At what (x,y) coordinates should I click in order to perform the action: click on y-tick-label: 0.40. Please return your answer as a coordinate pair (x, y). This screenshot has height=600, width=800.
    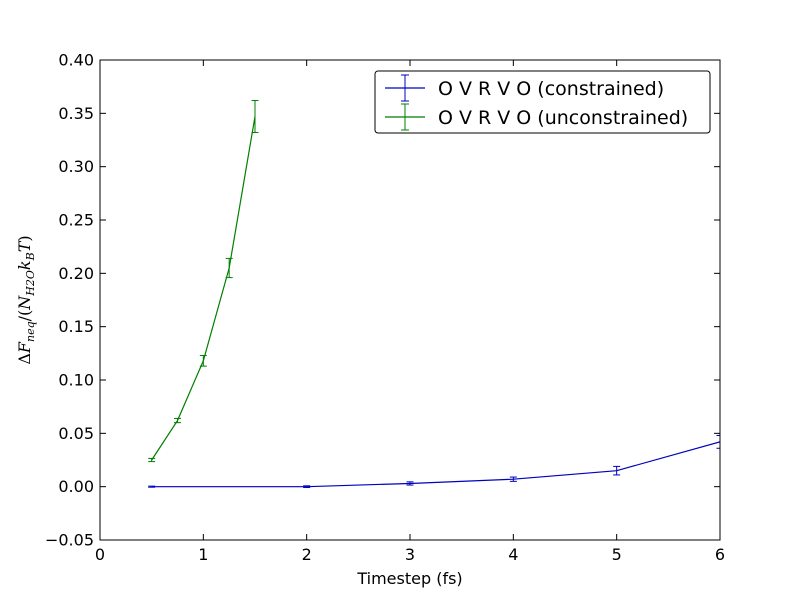
    Looking at the image, I should click on (76, 60).